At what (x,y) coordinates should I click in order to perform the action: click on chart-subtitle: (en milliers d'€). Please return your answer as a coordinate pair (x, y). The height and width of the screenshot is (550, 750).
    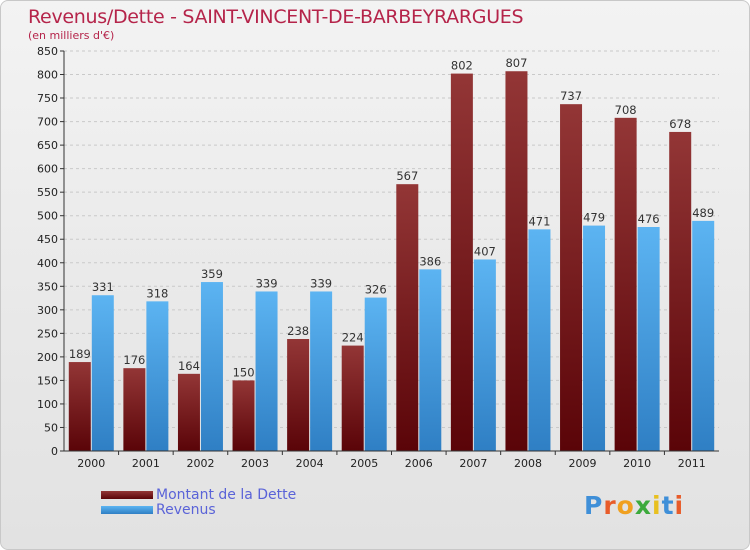
    Looking at the image, I should click on (71, 35).